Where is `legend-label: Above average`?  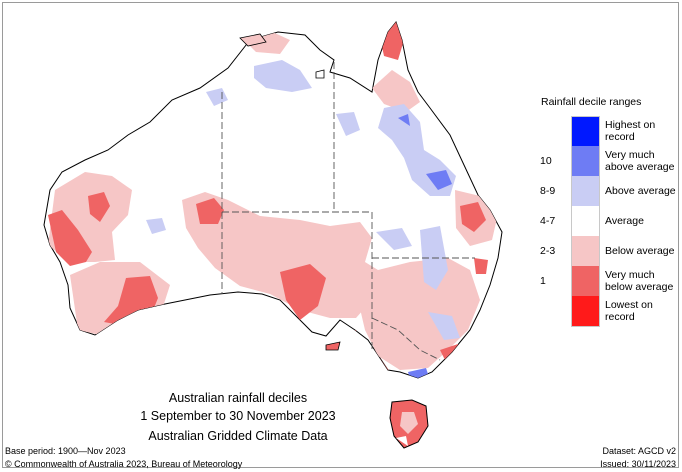 legend-label: Above average is located at coordinates (640, 191).